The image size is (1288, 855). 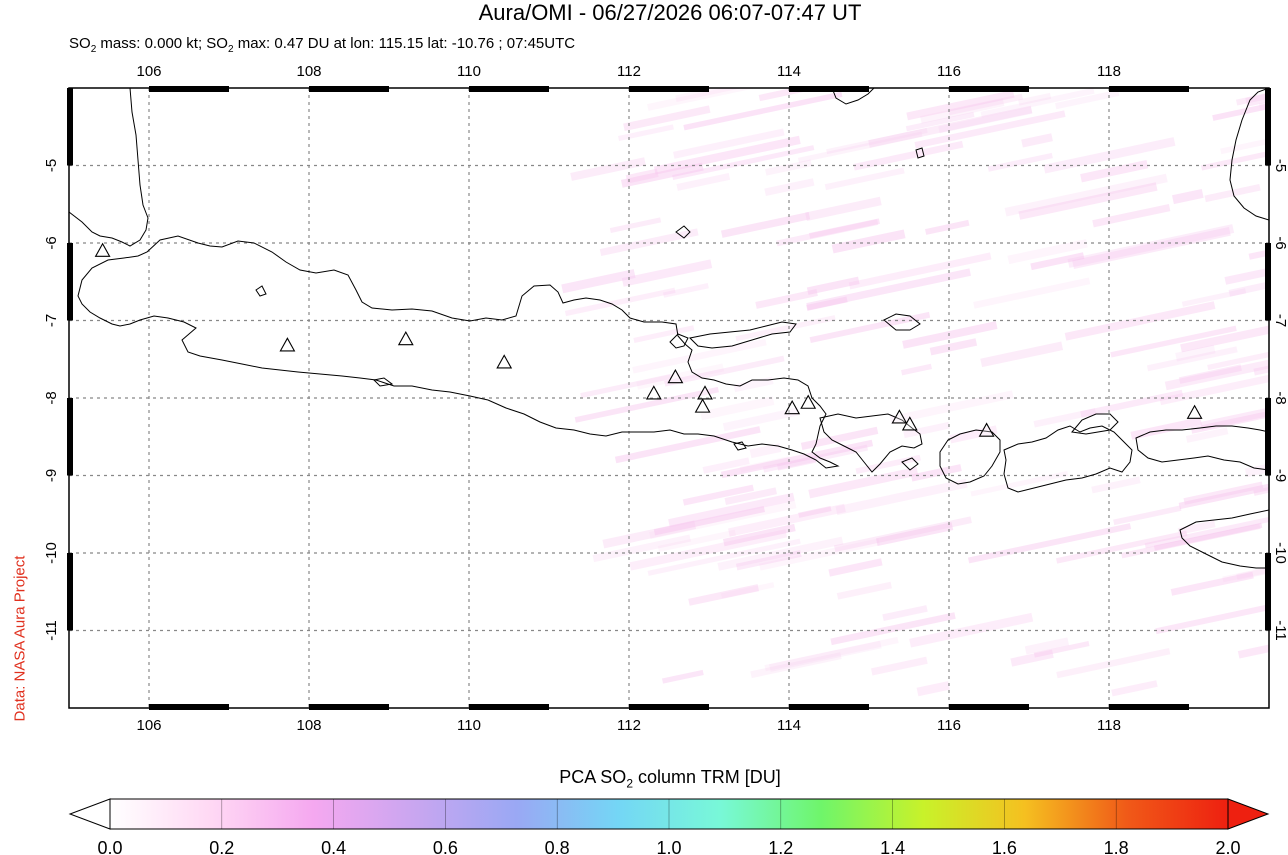 I want to click on coast-islet-b, so click(x=920, y=153).